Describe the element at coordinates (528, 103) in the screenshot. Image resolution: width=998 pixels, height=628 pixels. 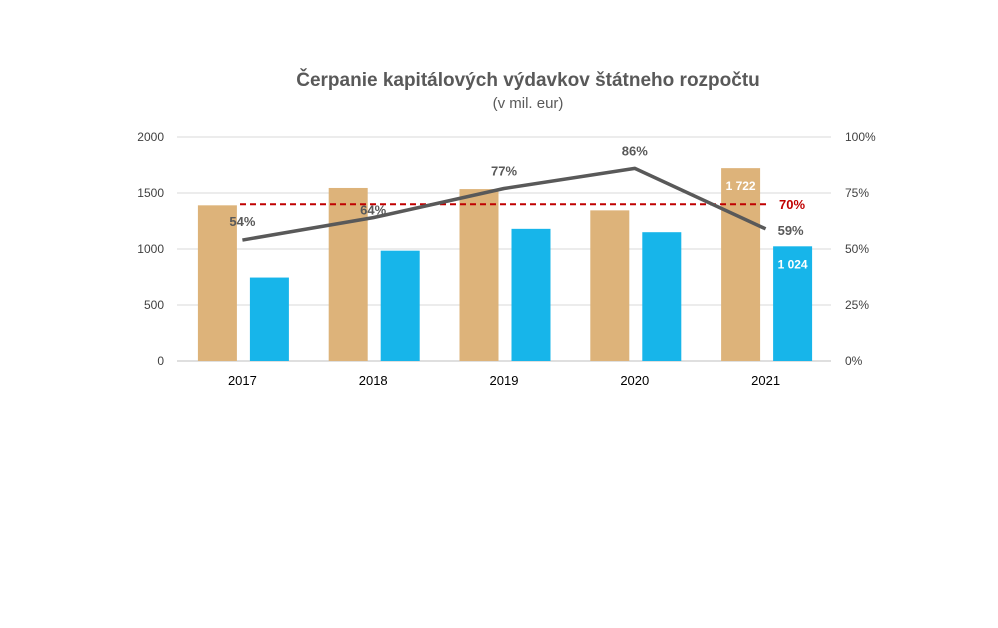
I see `chart-subtitle: (v mil. eur)` at that location.